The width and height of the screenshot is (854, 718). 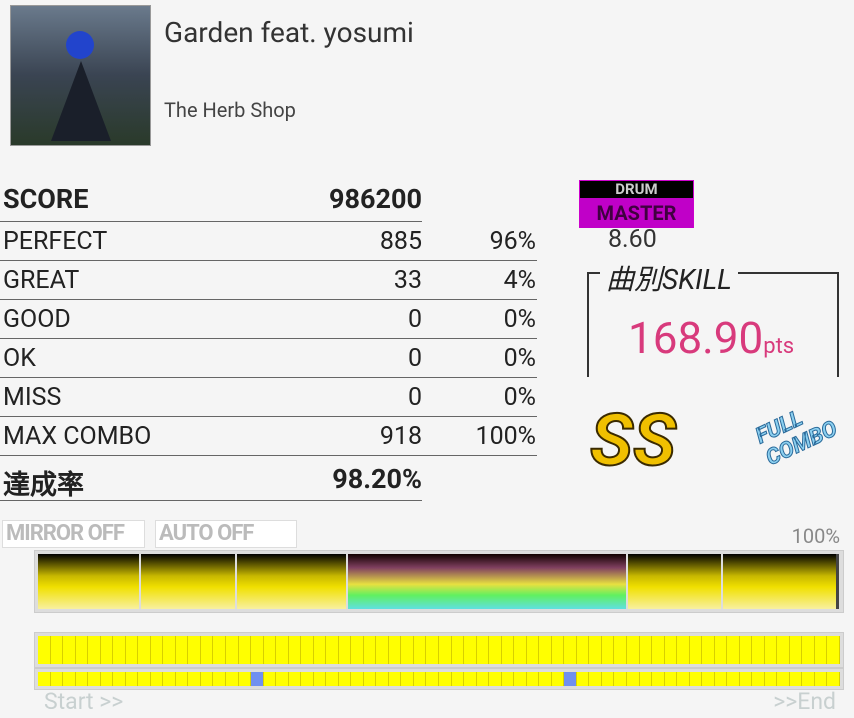 I want to click on achievement-row: 達成率 98.20%, so click(x=270, y=479).